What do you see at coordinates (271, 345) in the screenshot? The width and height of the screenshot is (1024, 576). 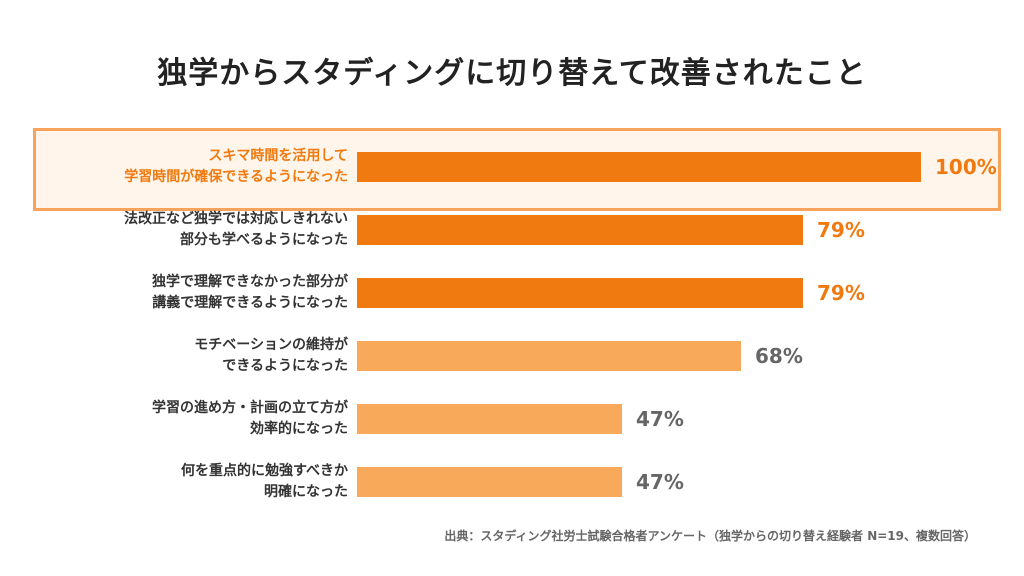 I see `category-label-line: モチベーションの維持が` at bounding box center [271, 345].